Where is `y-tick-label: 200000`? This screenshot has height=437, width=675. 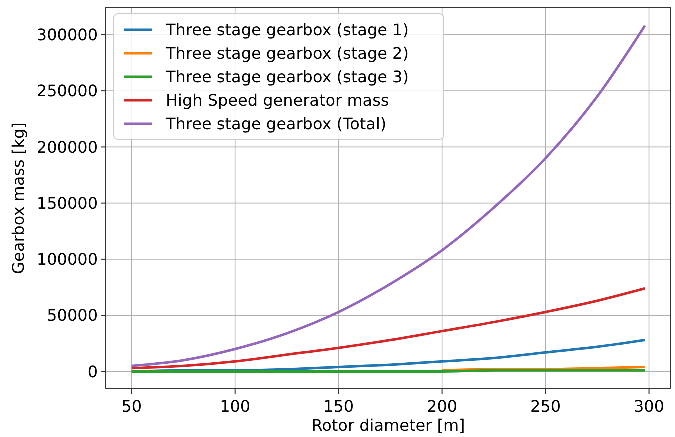
y-tick-label: 200000 is located at coordinates (67, 147).